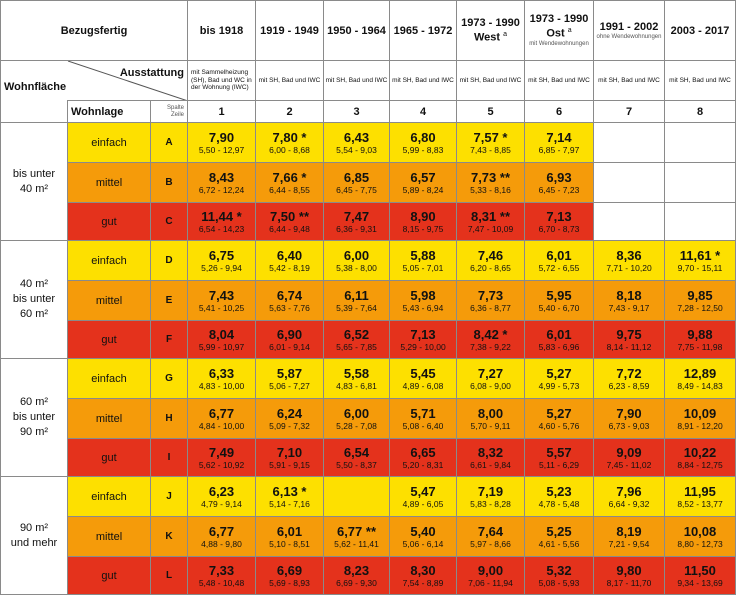 The image size is (745, 607). Describe the element at coordinates (490, 413) in the screenshot. I see `rent-value: 8,00` at that location.